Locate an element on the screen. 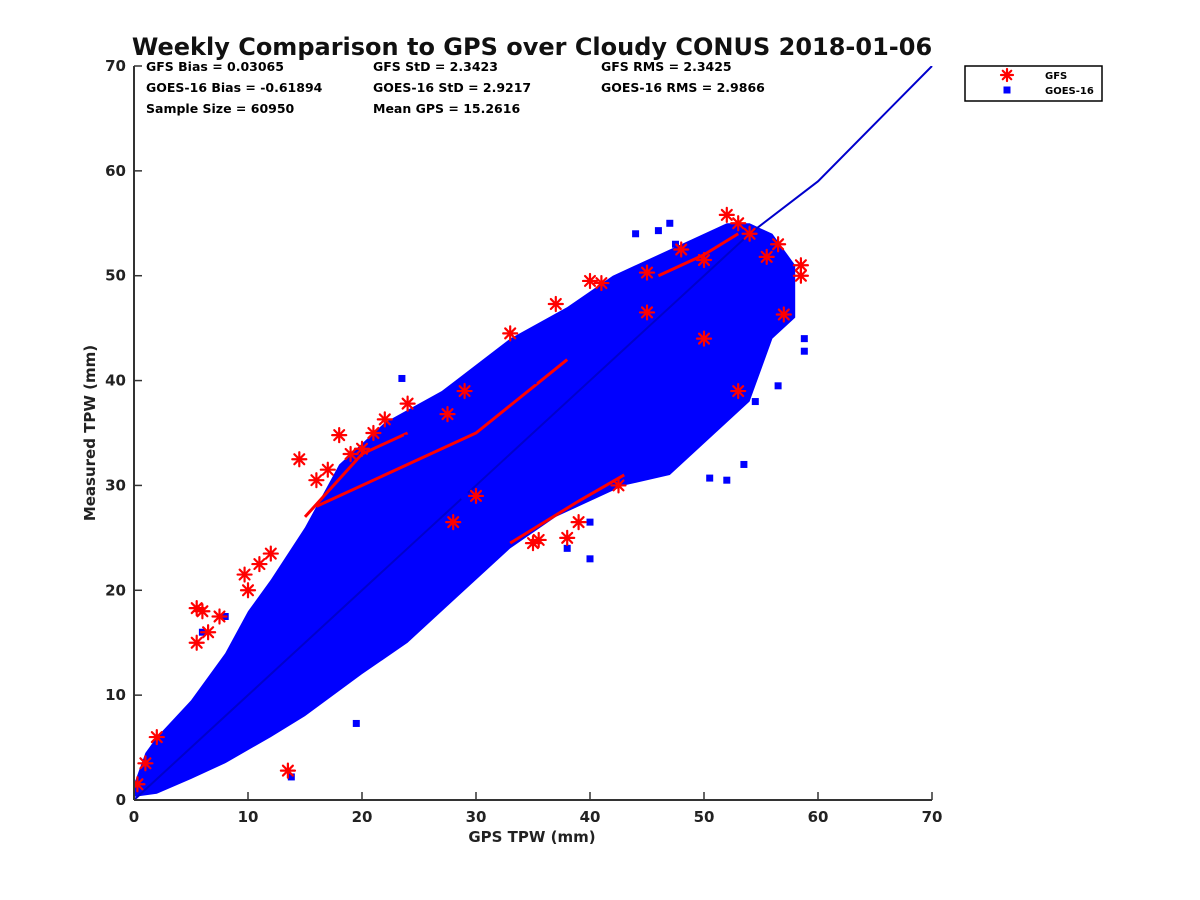  legend-box is located at coordinates (1033, 83).